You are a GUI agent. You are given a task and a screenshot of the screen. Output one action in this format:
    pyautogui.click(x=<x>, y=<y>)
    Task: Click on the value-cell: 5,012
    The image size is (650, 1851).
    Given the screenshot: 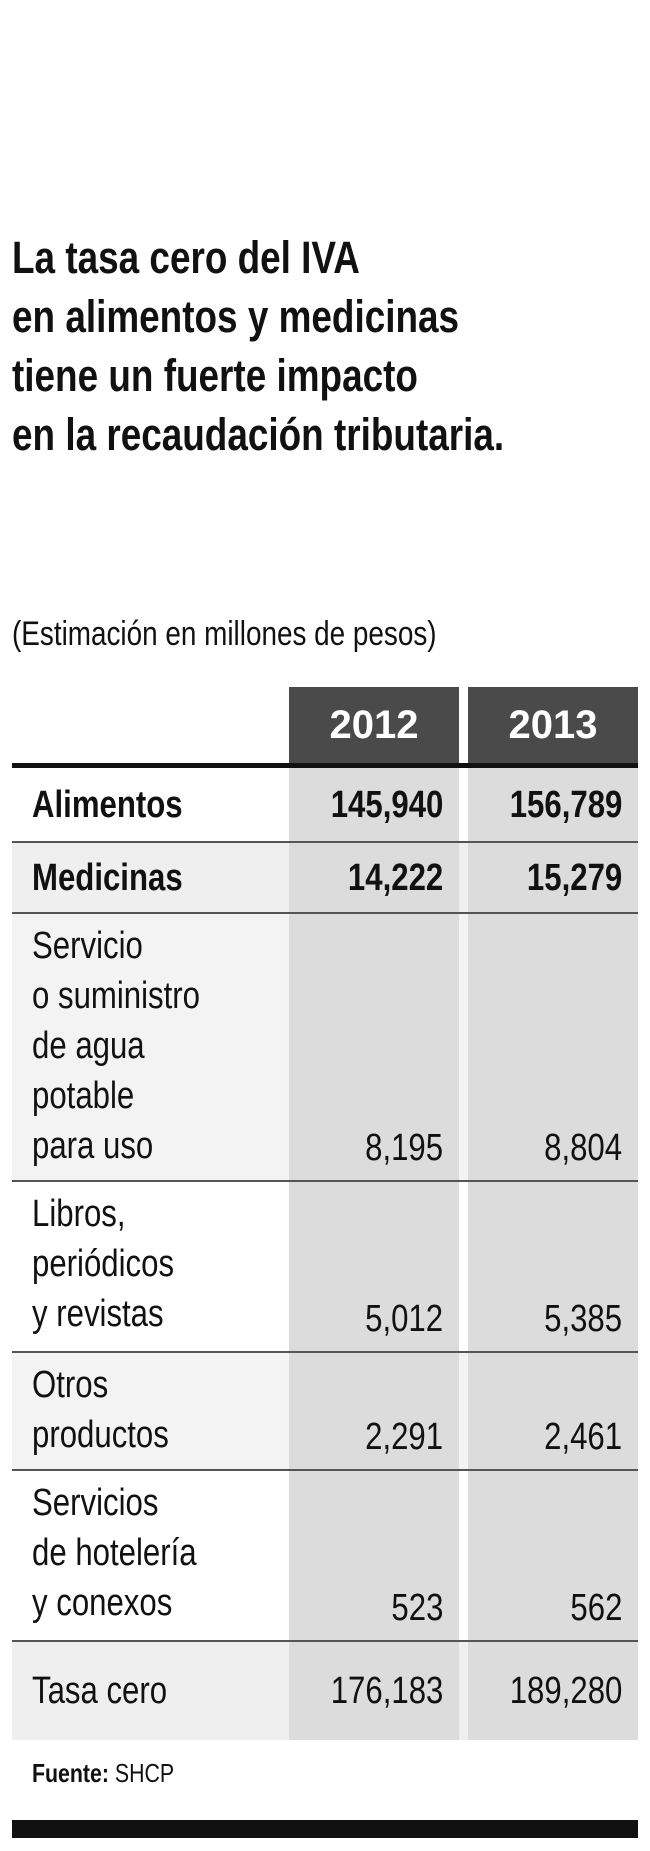 What is the action you would take?
    pyautogui.click(x=374, y=1266)
    